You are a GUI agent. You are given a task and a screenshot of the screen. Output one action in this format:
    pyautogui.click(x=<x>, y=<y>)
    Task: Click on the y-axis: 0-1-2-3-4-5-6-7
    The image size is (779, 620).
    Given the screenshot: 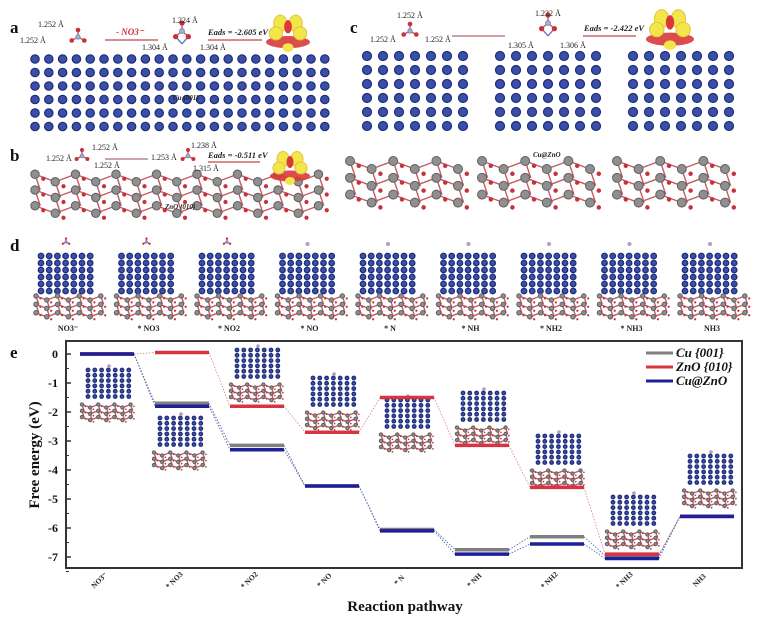 What is the action you would take?
    pyautogui.click(x=59, y=459)
    